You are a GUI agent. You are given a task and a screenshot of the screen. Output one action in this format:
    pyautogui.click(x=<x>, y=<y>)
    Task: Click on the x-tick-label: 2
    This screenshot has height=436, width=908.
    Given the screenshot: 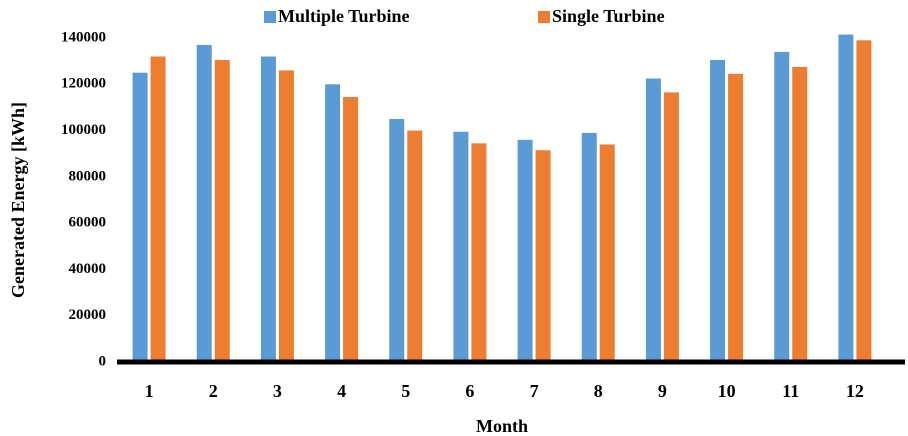 What is the action you would take?
    pyautogui.click(x=213, y=391)
    